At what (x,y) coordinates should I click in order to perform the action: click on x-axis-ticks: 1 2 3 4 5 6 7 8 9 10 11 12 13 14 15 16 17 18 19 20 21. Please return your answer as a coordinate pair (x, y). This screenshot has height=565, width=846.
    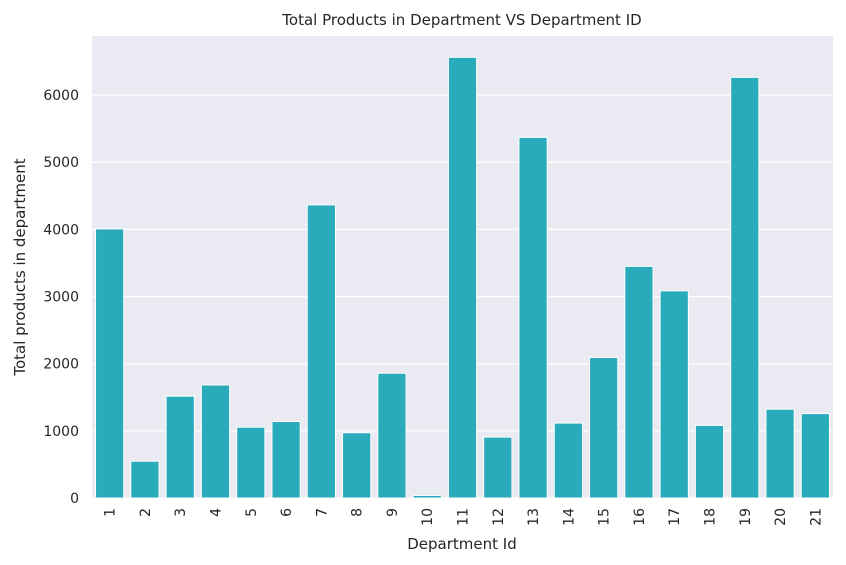
    Looking at the image, I should click on (464, 517).